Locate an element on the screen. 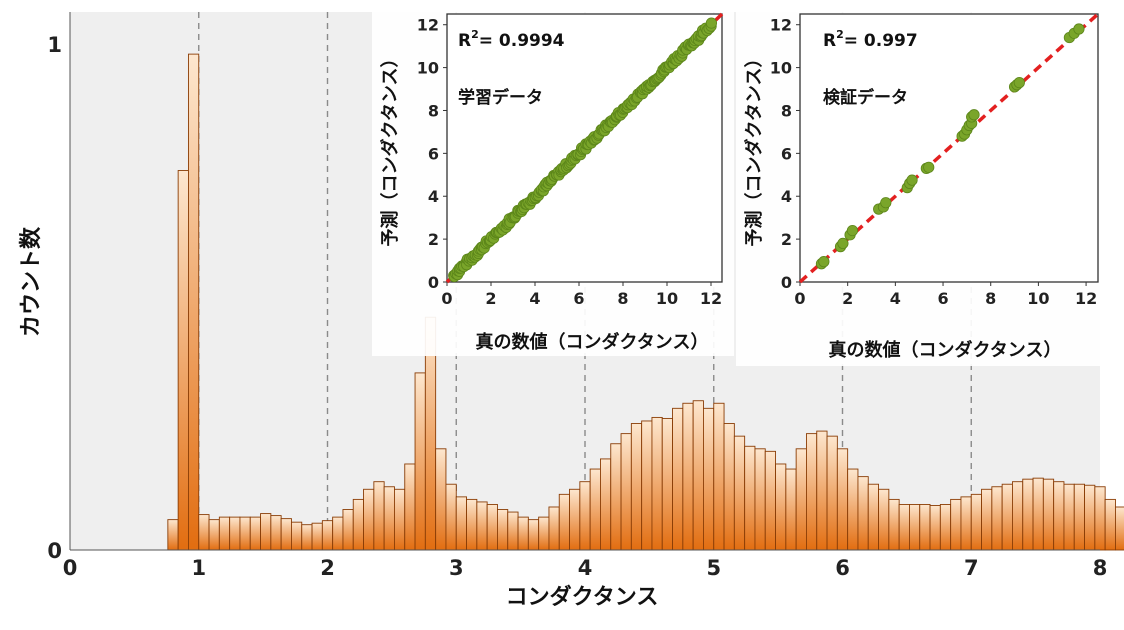 Image resolution: width=1124 pixels, height=630 pixels. inset-validation-points is located at coordinates (950, 146).